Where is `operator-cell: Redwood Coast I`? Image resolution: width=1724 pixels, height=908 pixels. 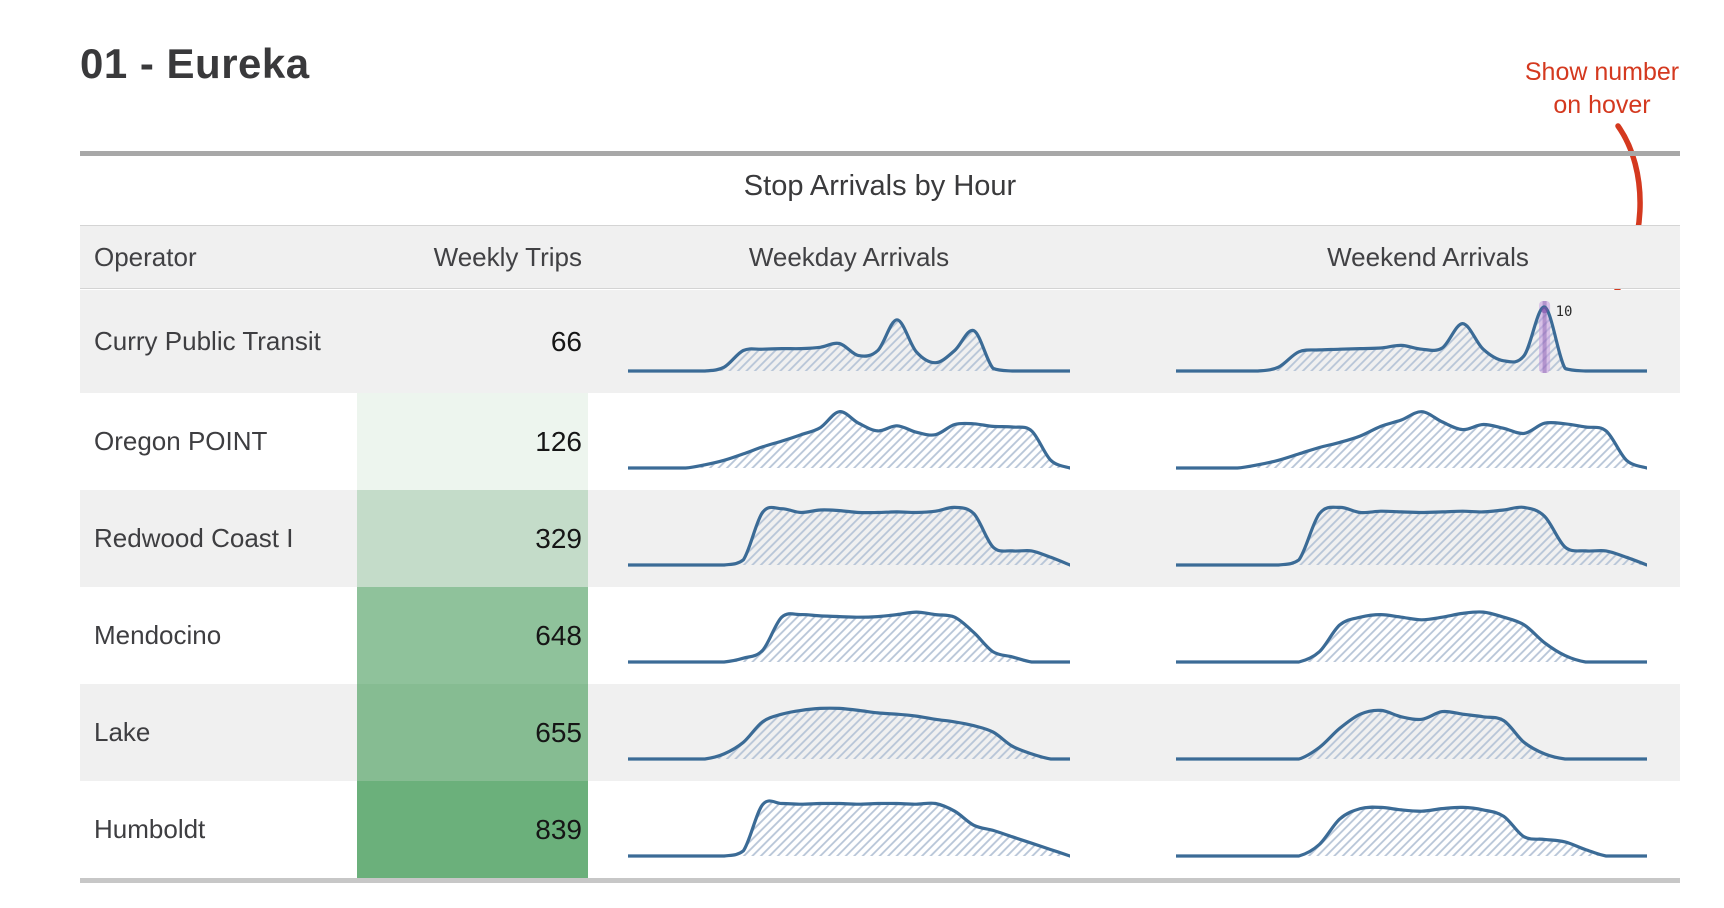 operator-cell: Redwood Coast I is located at coordinates (194, 537).